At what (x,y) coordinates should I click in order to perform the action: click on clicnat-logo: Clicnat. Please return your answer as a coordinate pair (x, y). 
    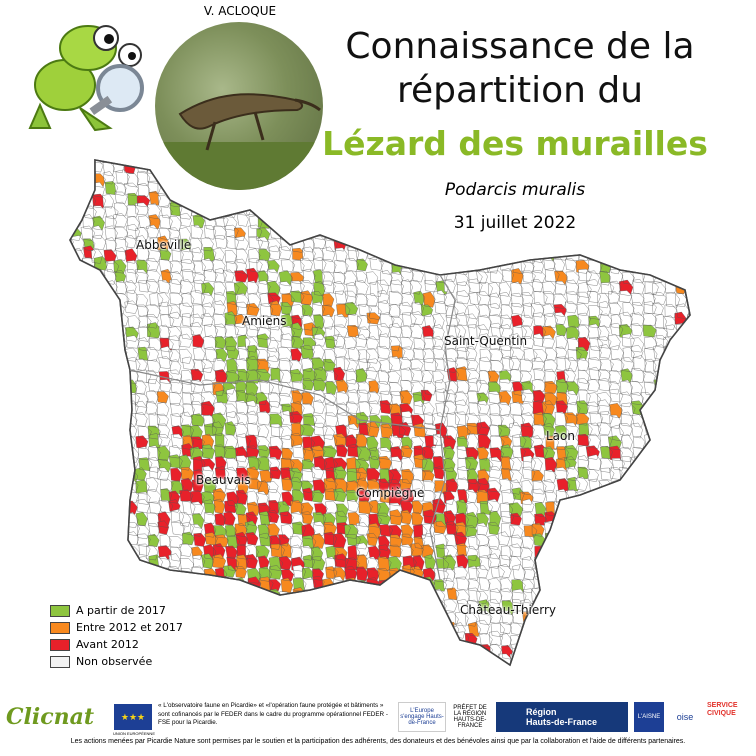
    Looking at the image, I should click on (50, 717).